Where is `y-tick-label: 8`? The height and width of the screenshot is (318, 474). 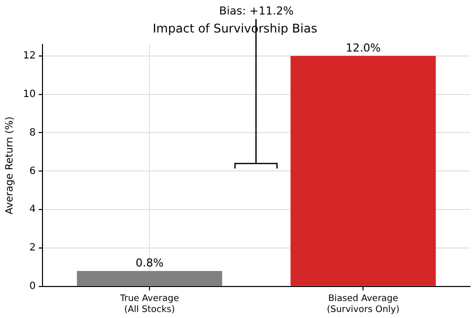
y-tick-label: 8 is located at coordinates (32, 132).